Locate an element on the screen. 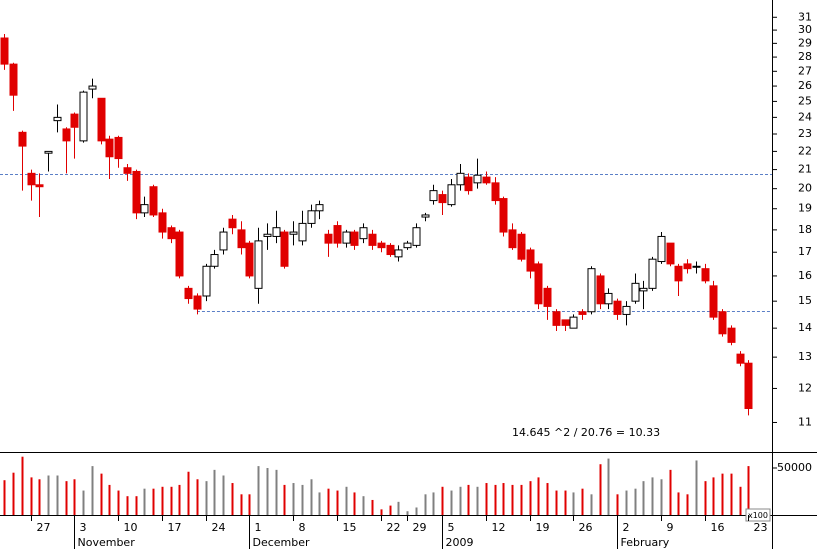 The width and height of the screenshot is (817, 549). y-tick-label: 16 is located at coordinates (805, 275).